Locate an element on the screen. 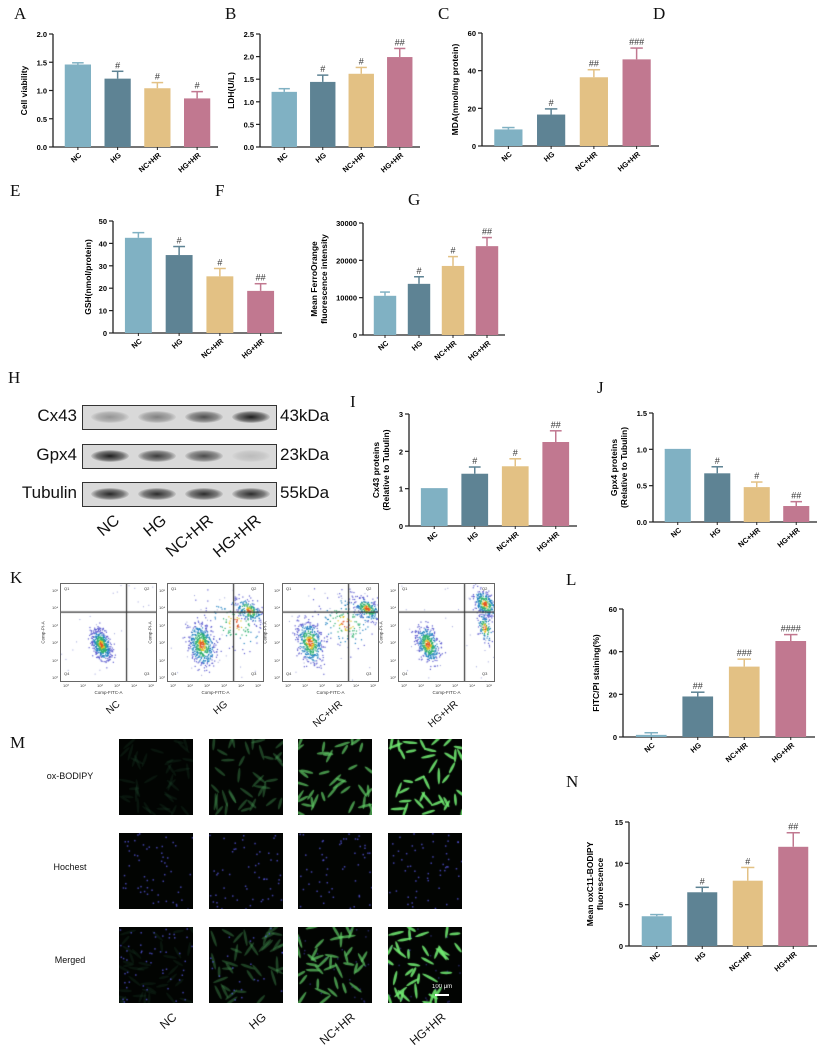 The image size is (825, 1048). micrograph-ox-bodipy-nc-hr is located at coordinates (335, 777).